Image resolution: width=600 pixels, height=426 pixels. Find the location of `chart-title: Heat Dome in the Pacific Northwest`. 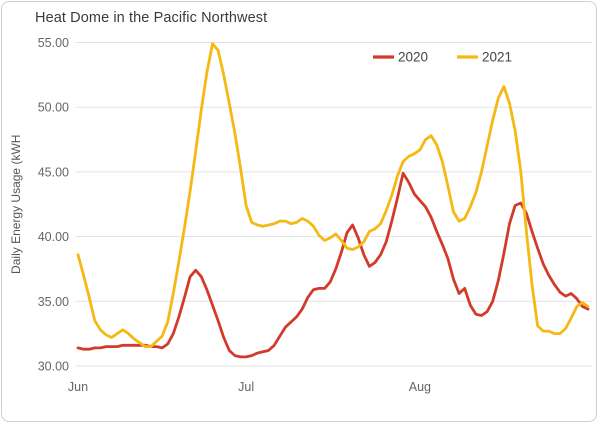

chart-title: Heat Dome in the Pacific Northwest is located at coordinates (151, 18).